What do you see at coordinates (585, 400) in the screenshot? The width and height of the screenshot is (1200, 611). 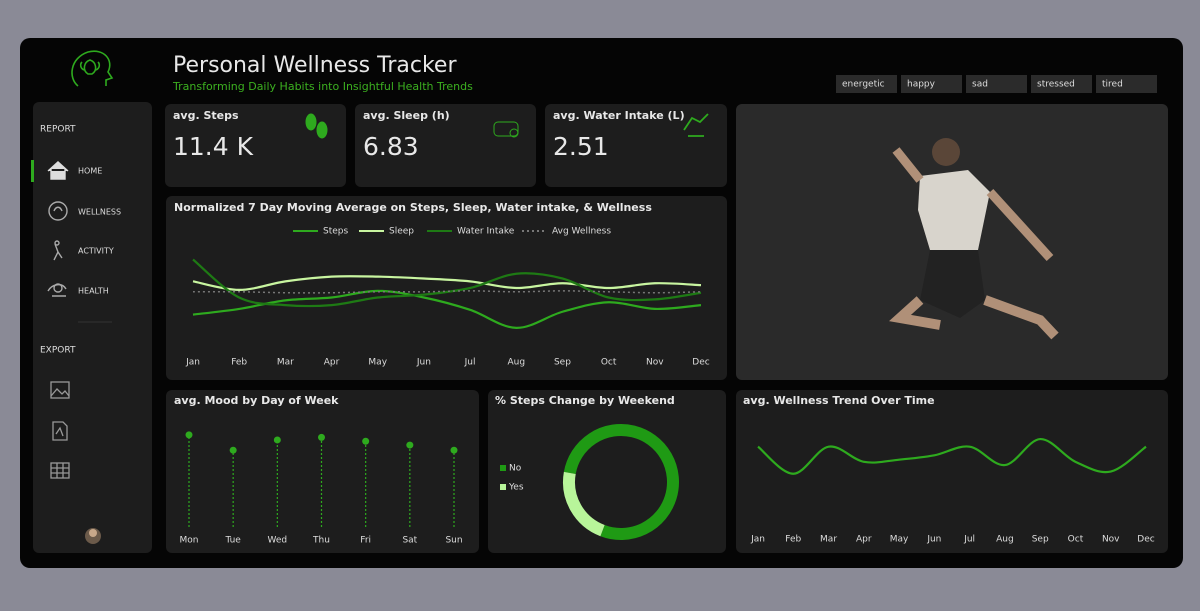 I see `chart-title: % Steps Change by Weekend` at bounding box center [585, 400].